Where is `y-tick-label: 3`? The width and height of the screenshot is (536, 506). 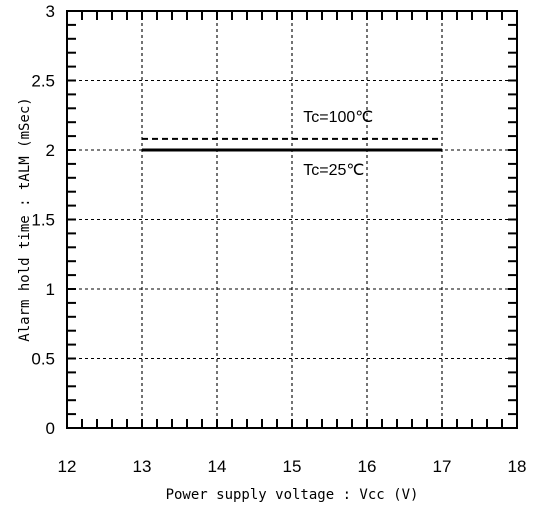 y-tick-label: 3 is located at coordinates (50, 11).